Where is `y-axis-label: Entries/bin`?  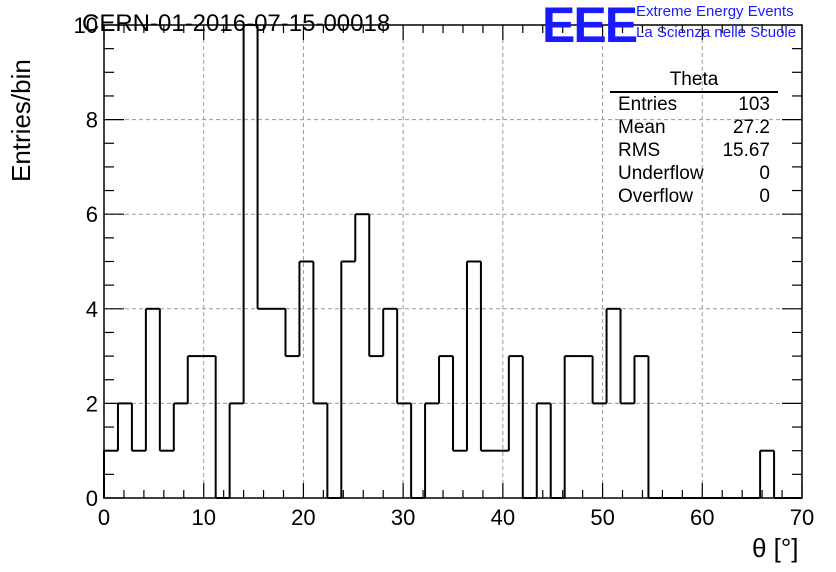
y-axis-label: Entries/bin is located at coordinates (21, 120).